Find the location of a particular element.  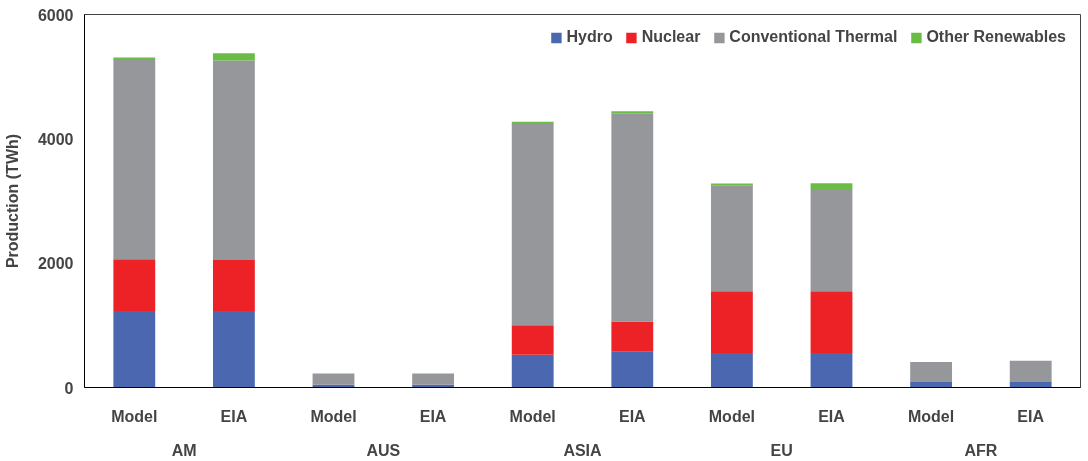

y-tick-label: 0 is located at coordinates (69, 388).